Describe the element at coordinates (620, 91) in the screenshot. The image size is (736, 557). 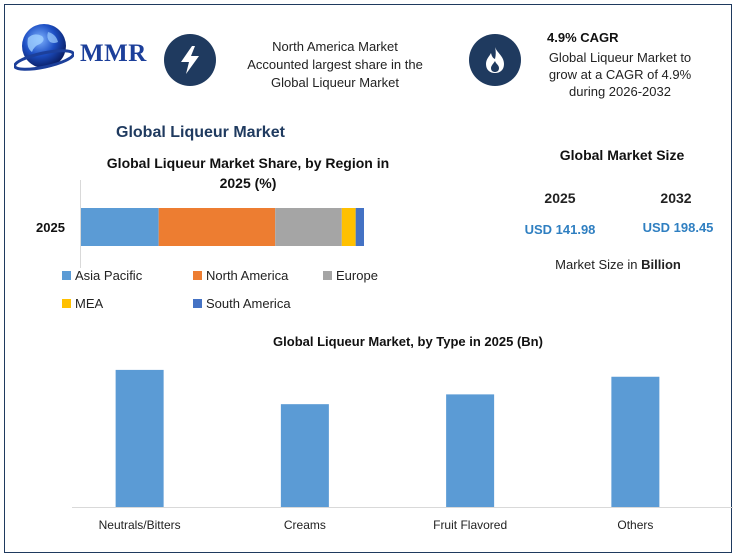
I see `cagr-line-3: during 2026-2032` at that location.